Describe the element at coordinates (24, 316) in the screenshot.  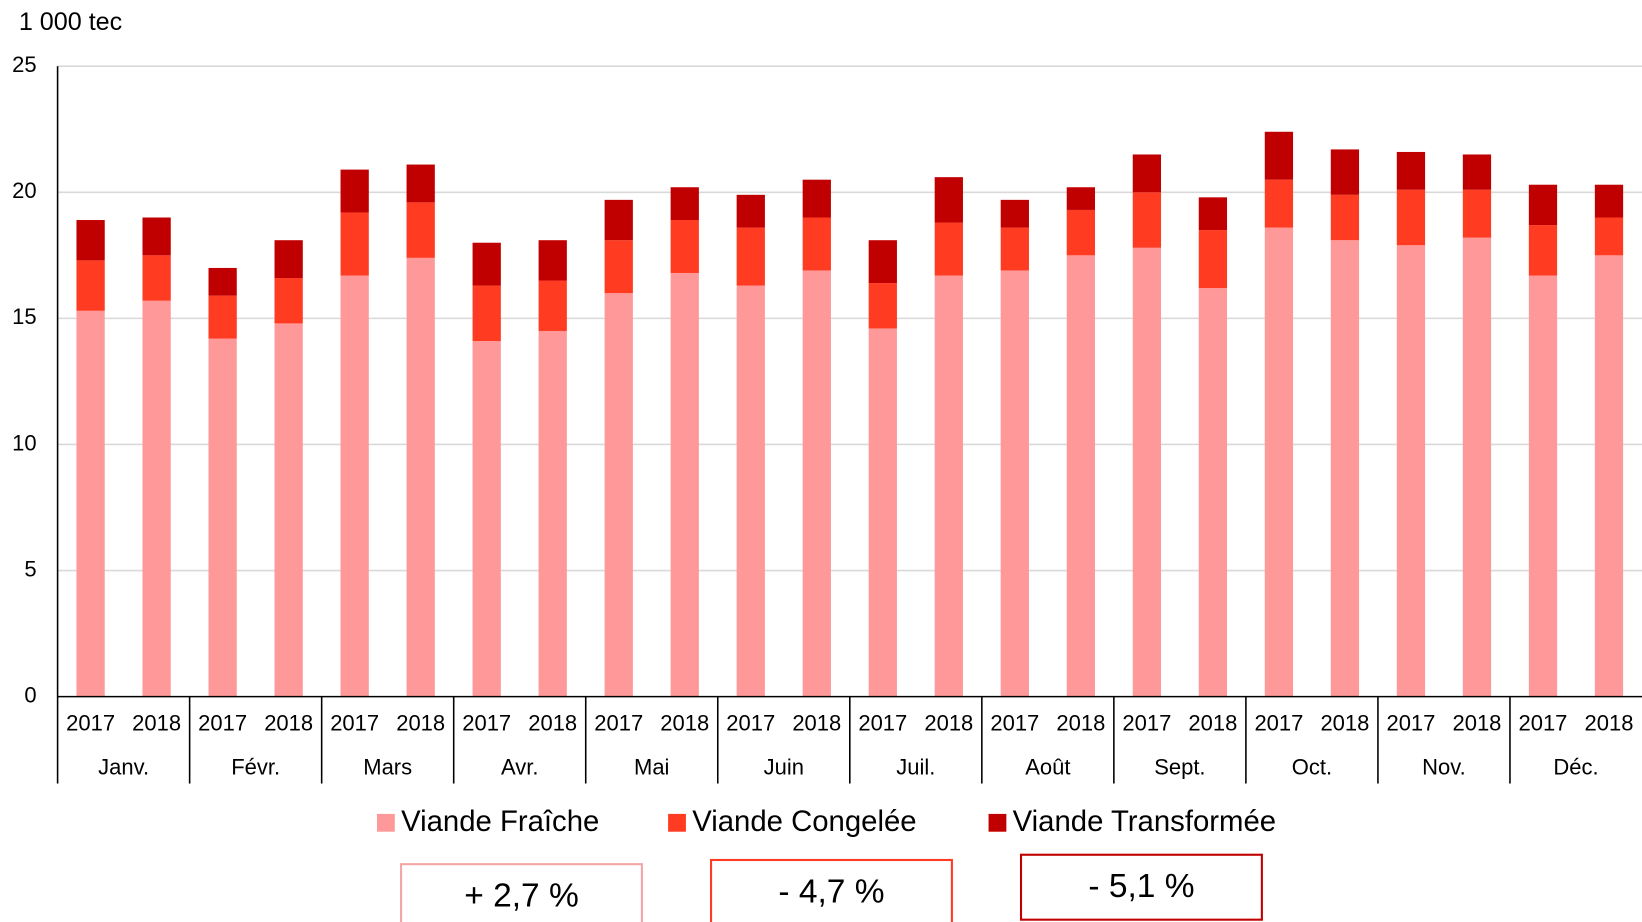
I see `y-tick-label: 15` at that location.